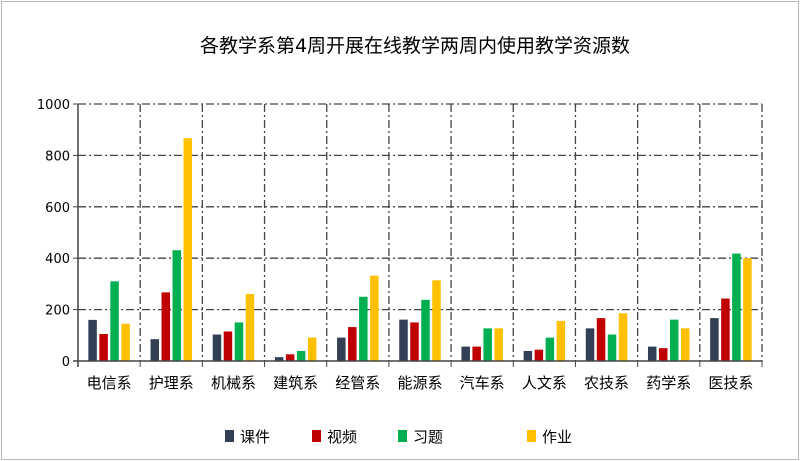 This screenshot has width=800, height=461. I want to click on bar-作业-人文系, so click(561, 340).